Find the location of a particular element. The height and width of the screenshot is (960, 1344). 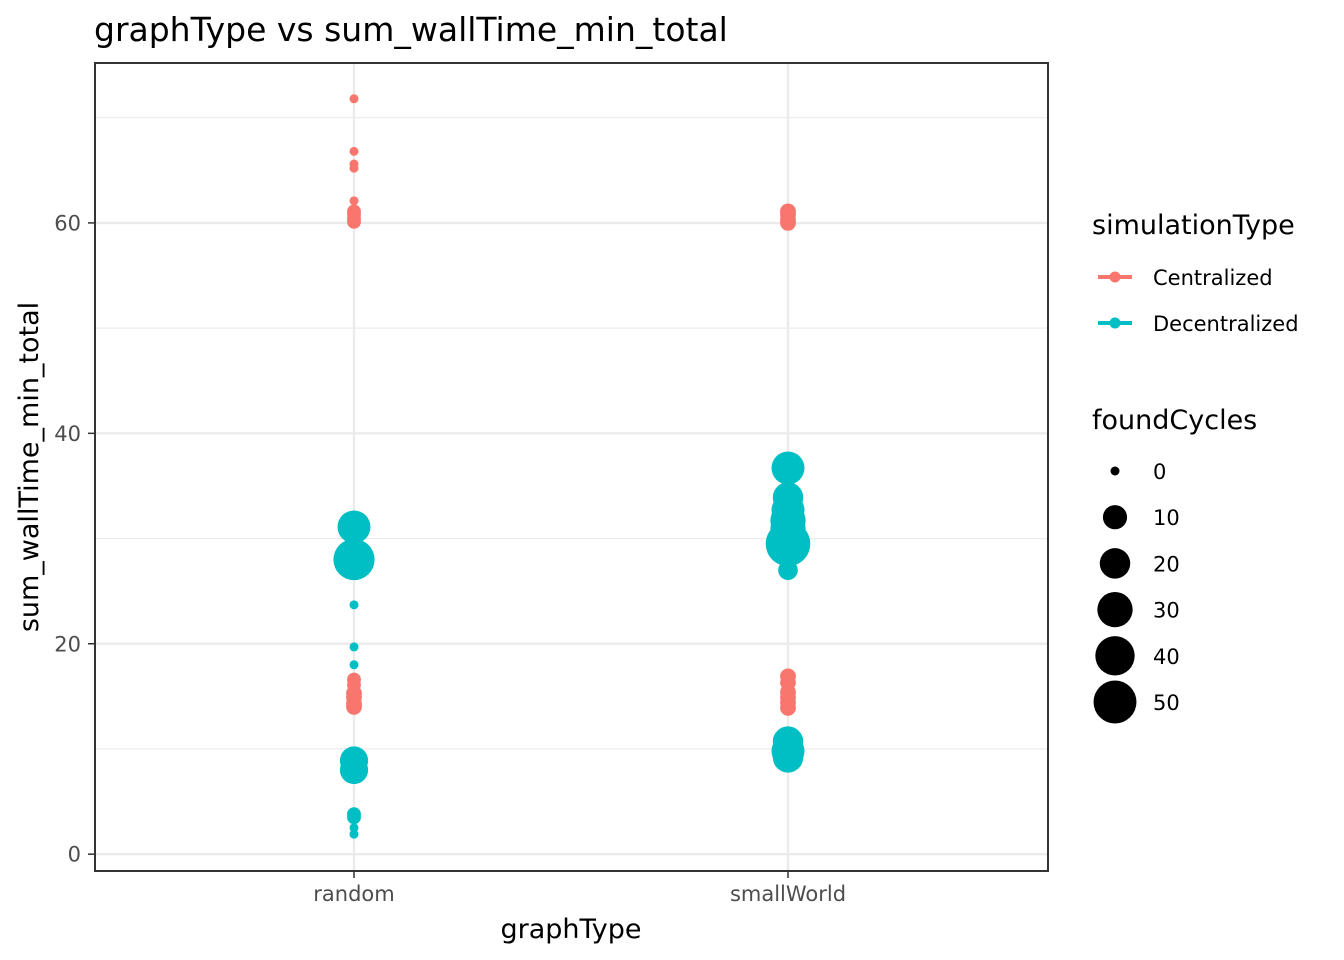

legend-size-title: foundCycles is located at coordinates (1174, 420).